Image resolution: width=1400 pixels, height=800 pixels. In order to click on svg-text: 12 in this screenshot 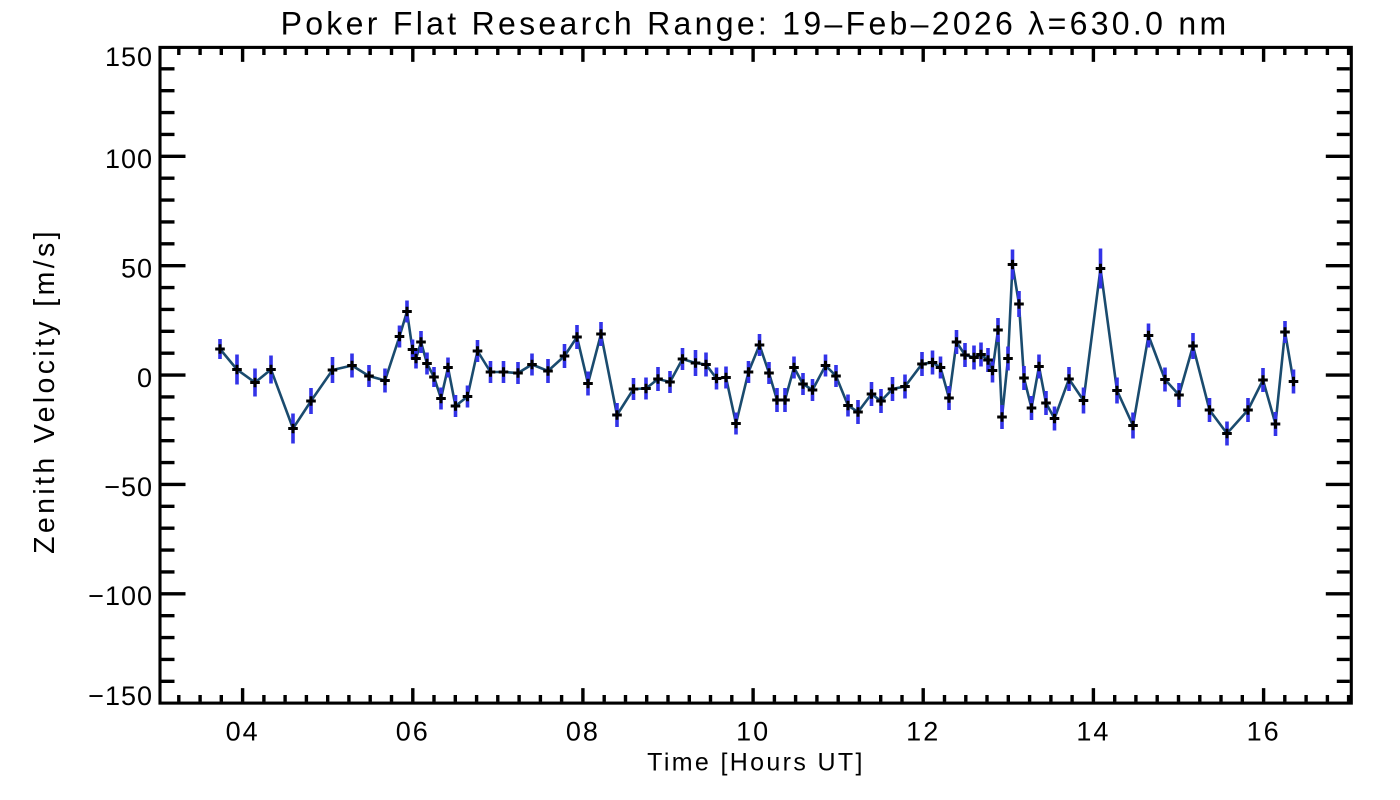, I will do `click(923, 731)`.